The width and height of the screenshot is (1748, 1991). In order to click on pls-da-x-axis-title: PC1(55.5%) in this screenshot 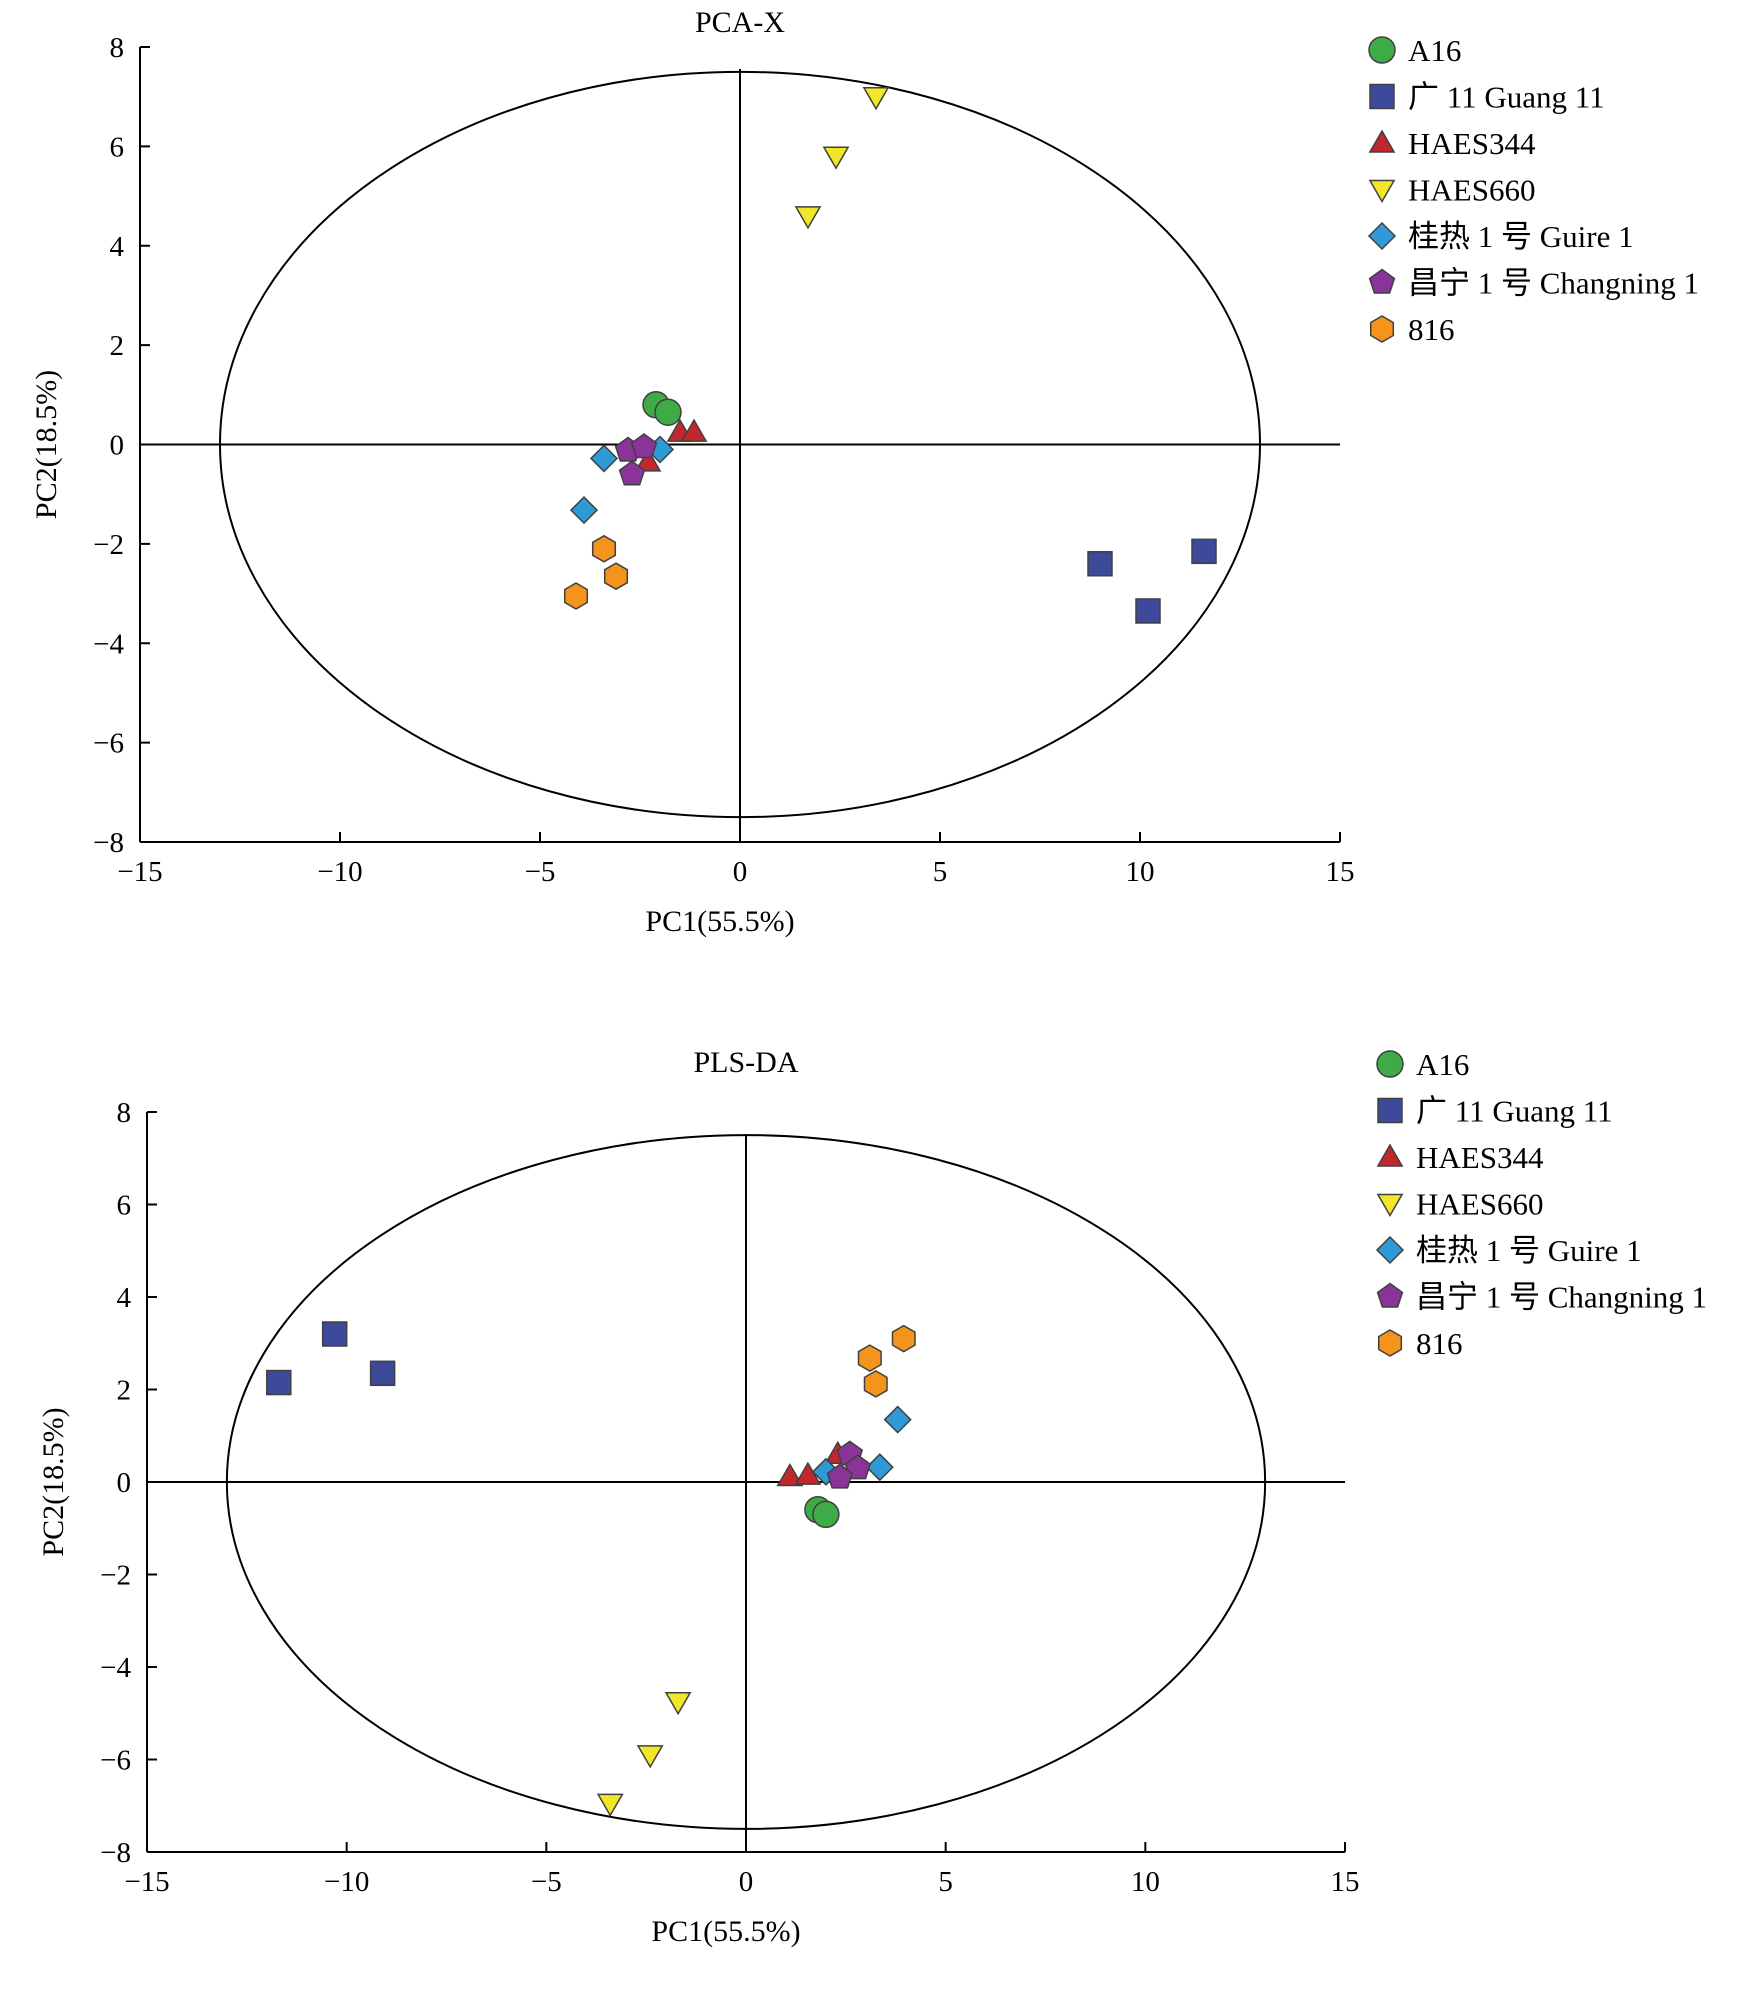, I will do `click(725, 1931)`.